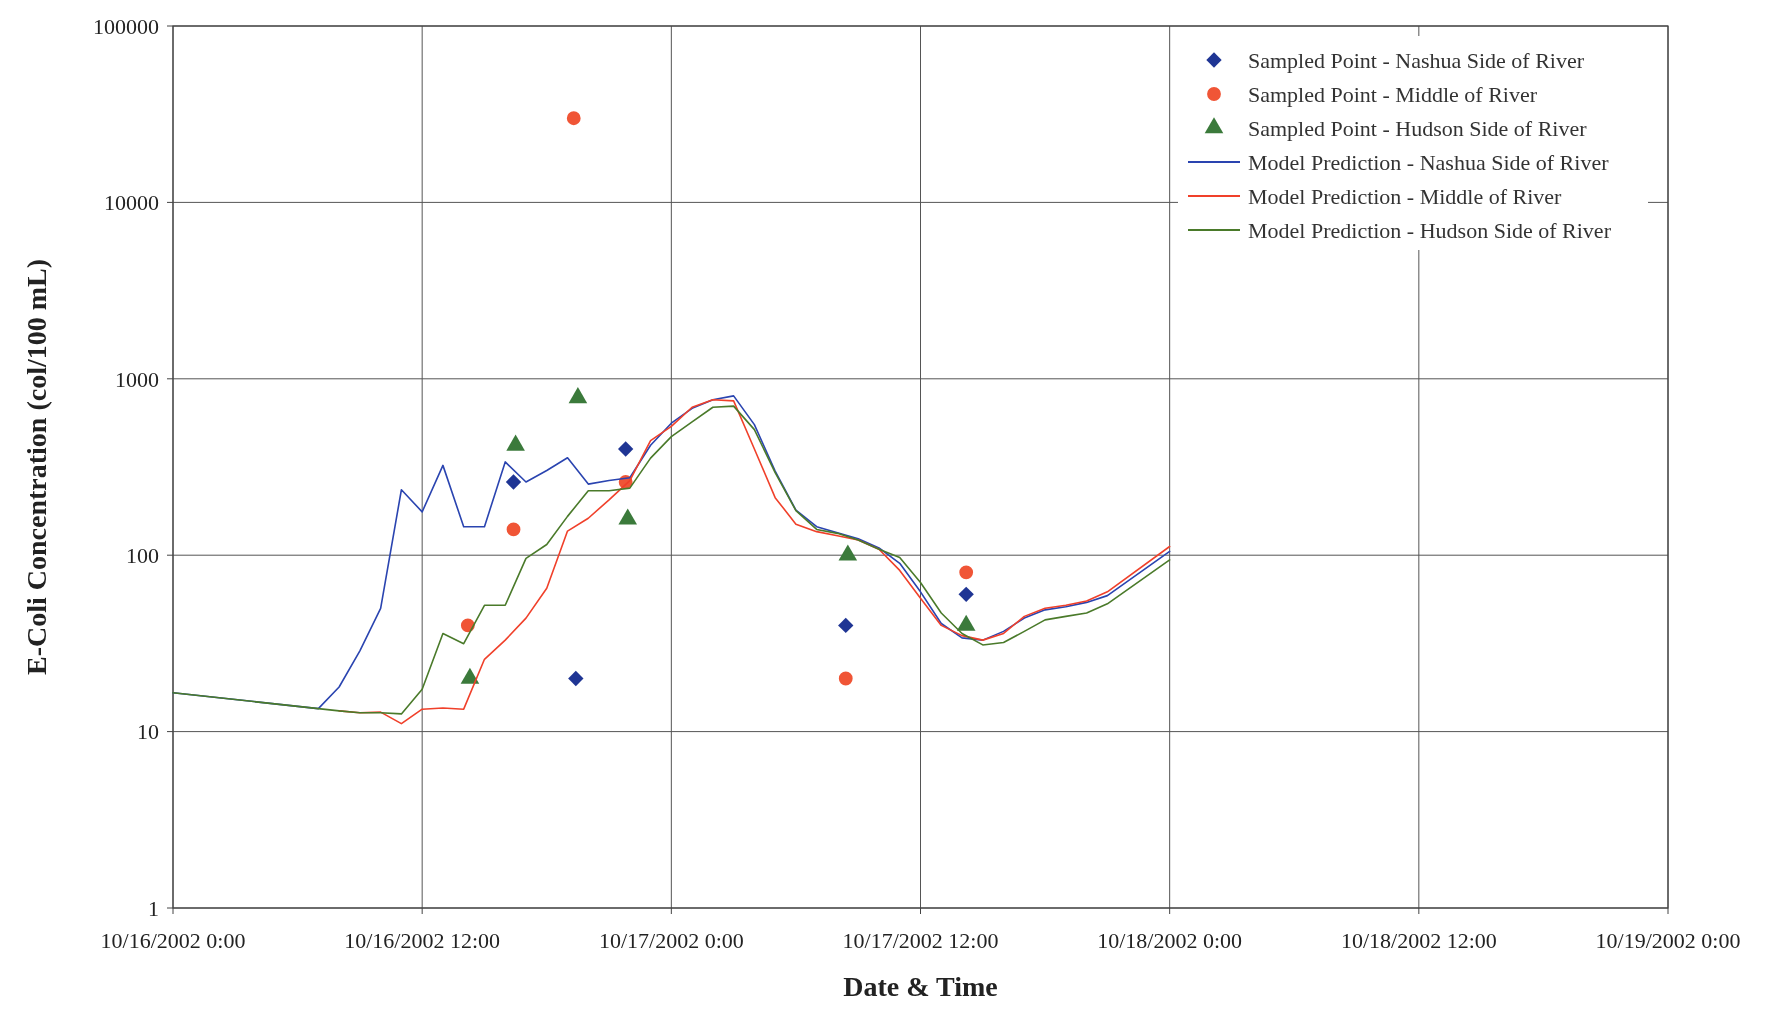  Describe the element at coordinates (422, 940) in the screenshot. I see `x-tick-label: 10/16/2002 12:00` at that location.